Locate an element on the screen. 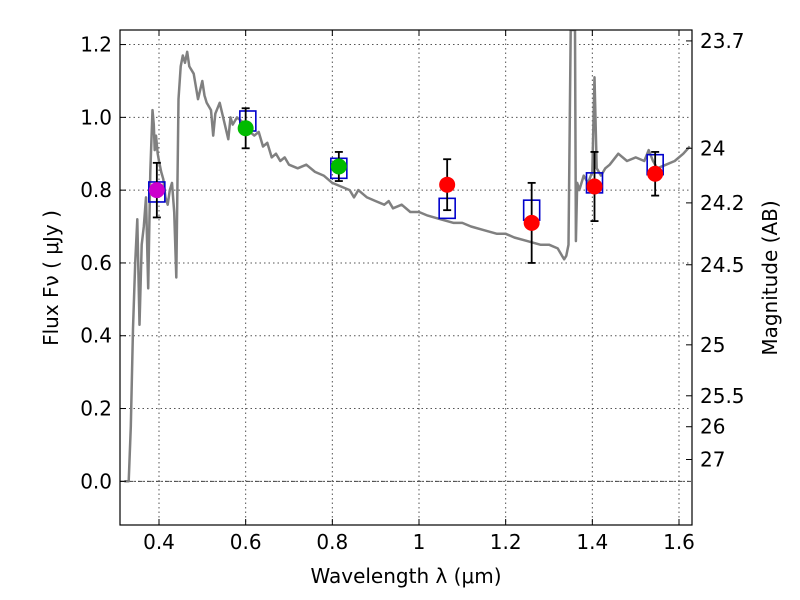  y-tick-label: 0.4 is located at coordinates (96, 336).